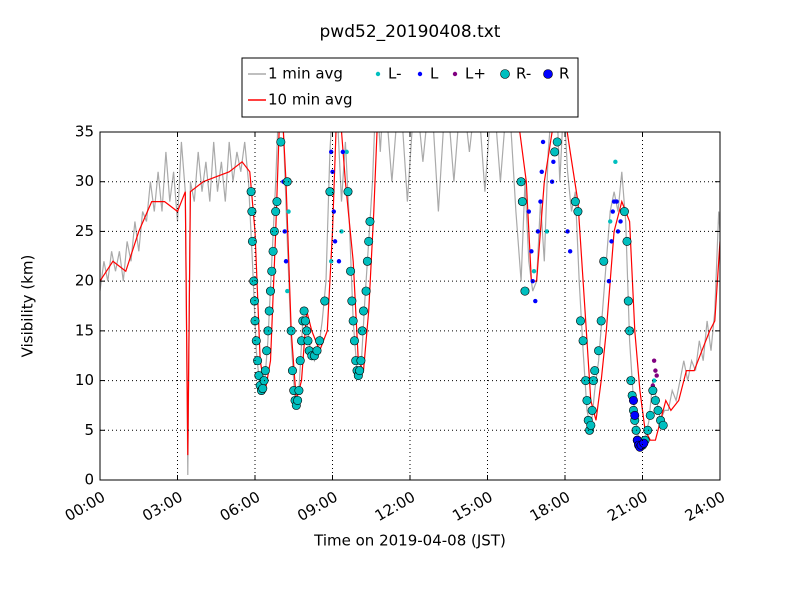 This screenshot has height=600, width=800. I want to click on y-tick-label: 25, so click(84, 231).